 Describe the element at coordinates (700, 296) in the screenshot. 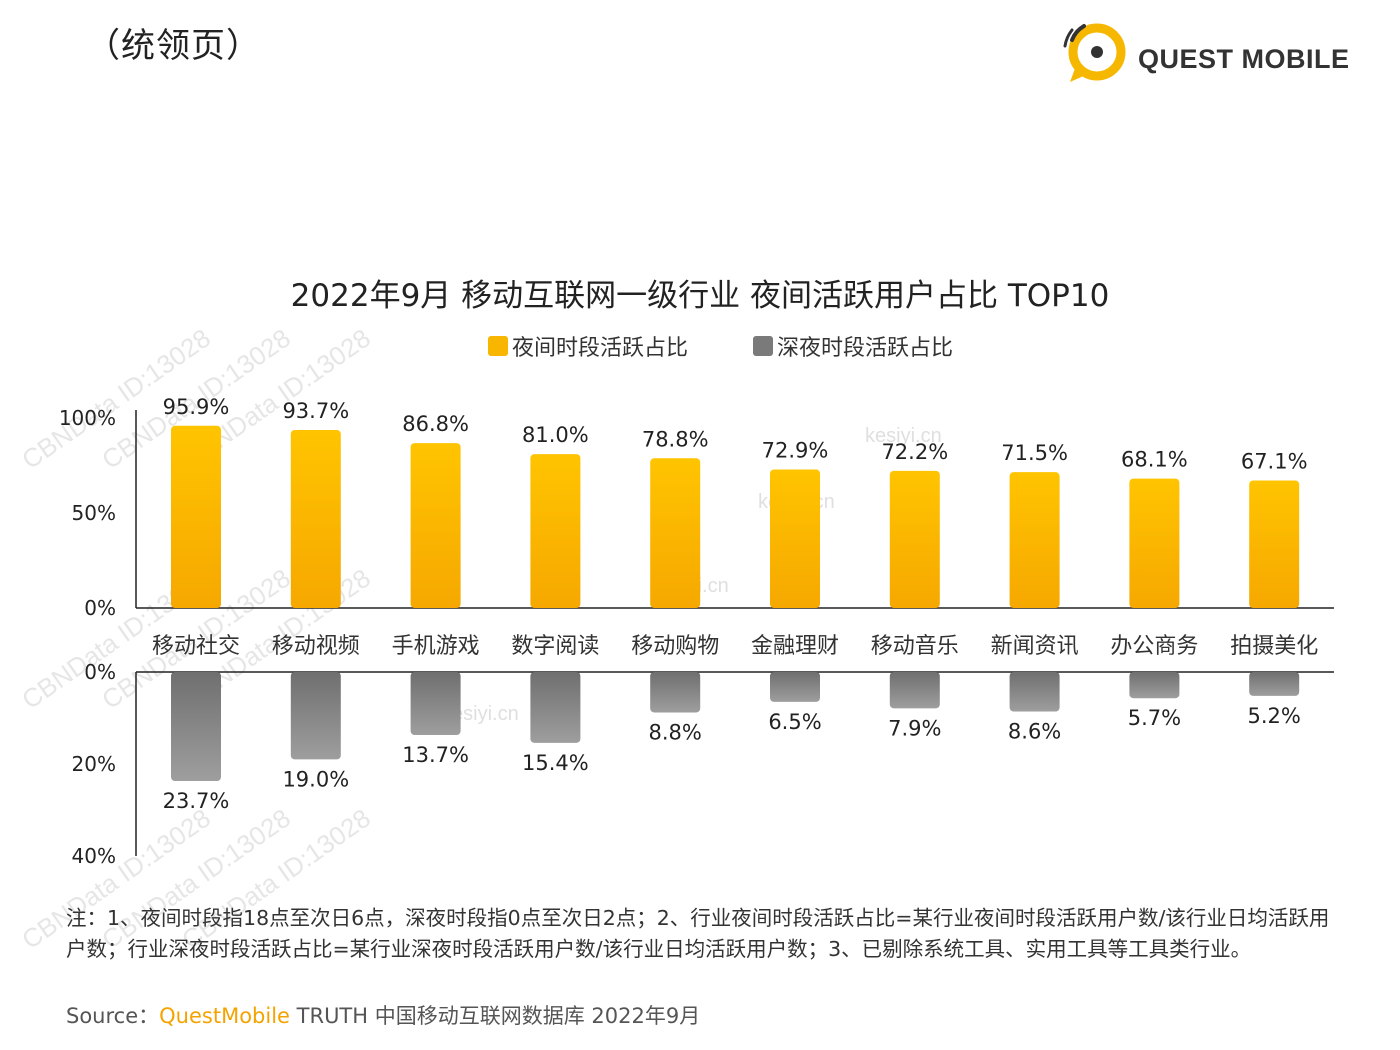

I see `chart-title: 2022年9月 移动互联网一级行业 夜间活跃用户占比 TOP10` at that location.